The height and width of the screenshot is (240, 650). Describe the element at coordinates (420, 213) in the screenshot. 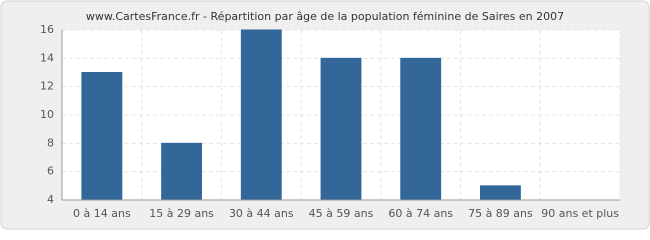

I see `x-tick-label: 60 à 74 ans` at that location.